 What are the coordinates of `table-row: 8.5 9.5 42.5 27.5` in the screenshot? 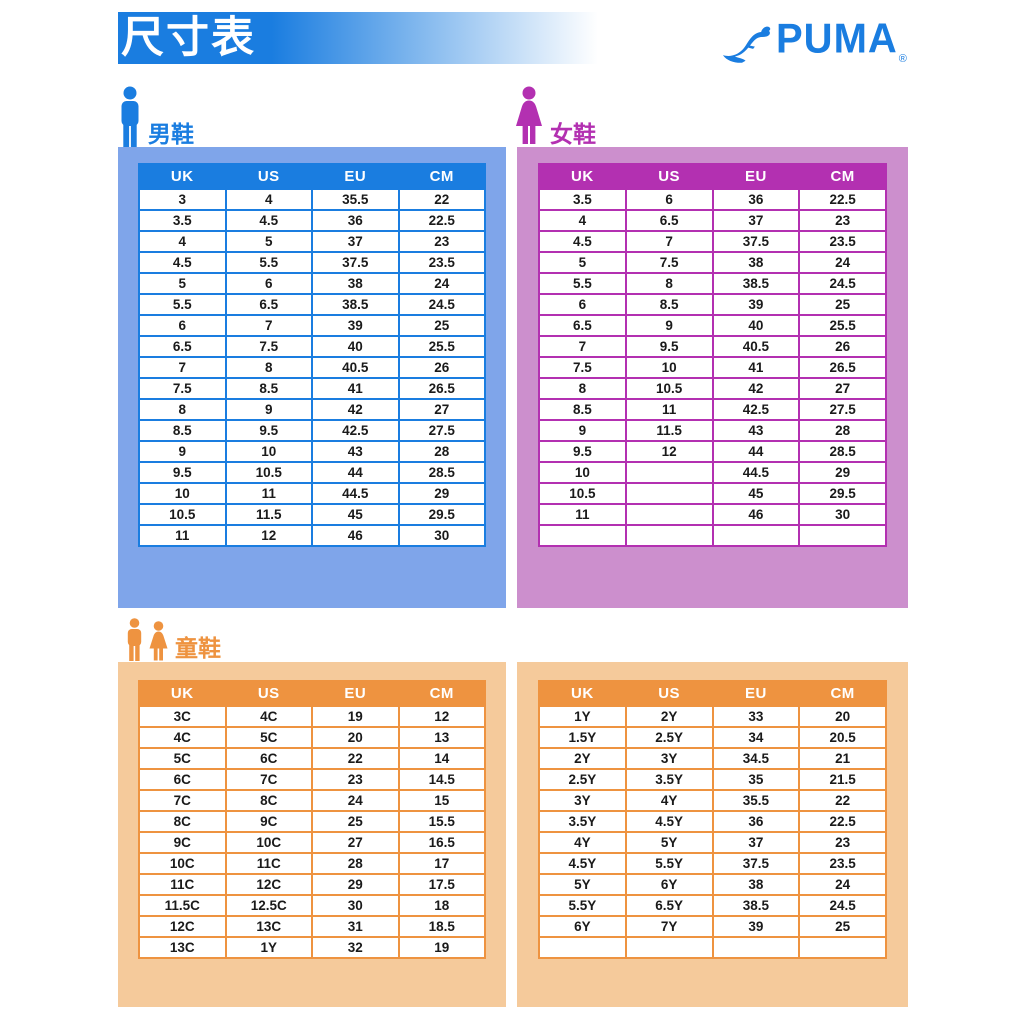 It's located at (312, 430).